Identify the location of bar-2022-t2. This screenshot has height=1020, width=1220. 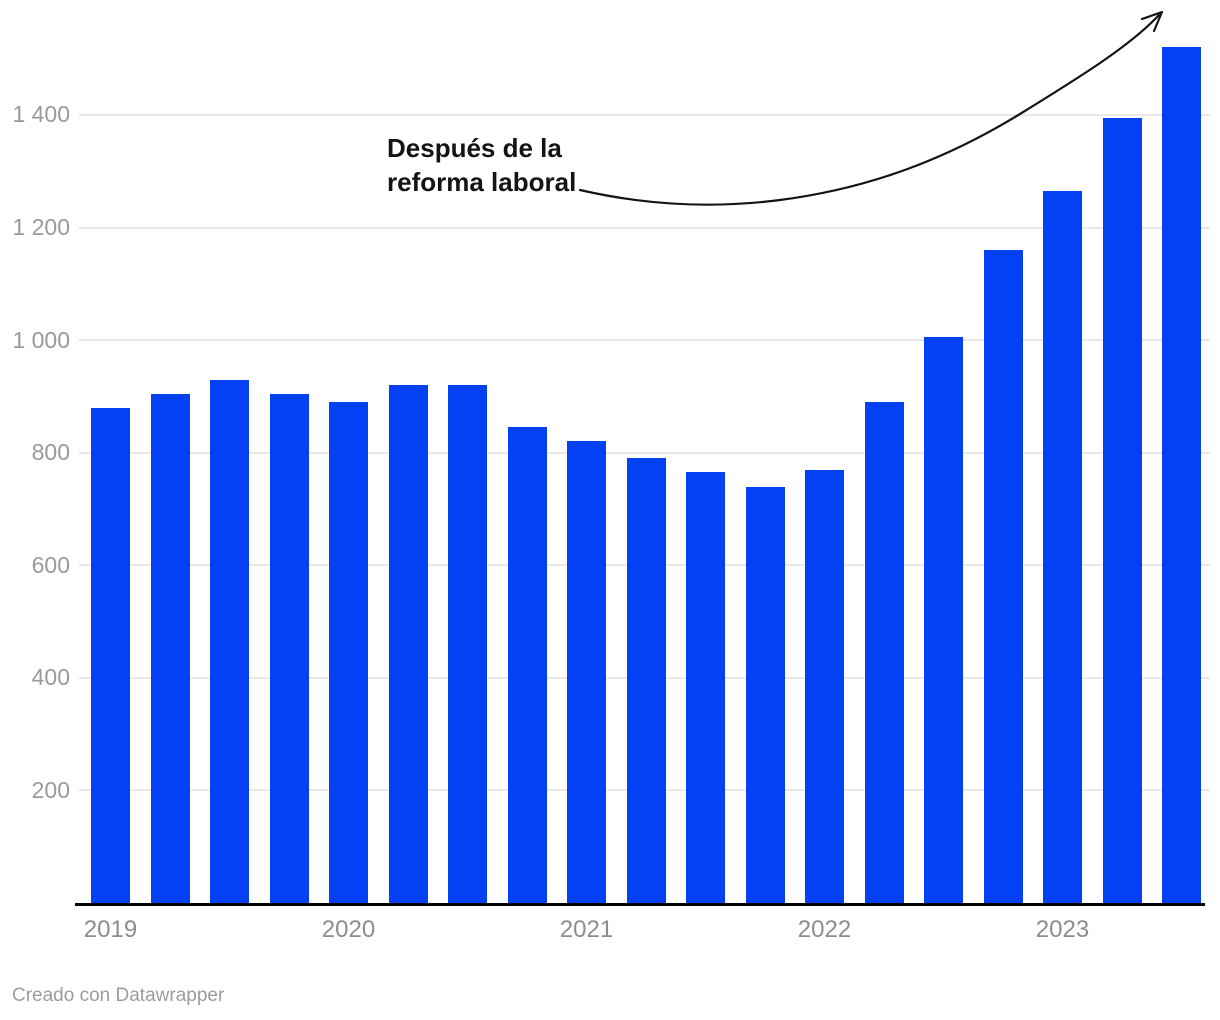
(884, 652).